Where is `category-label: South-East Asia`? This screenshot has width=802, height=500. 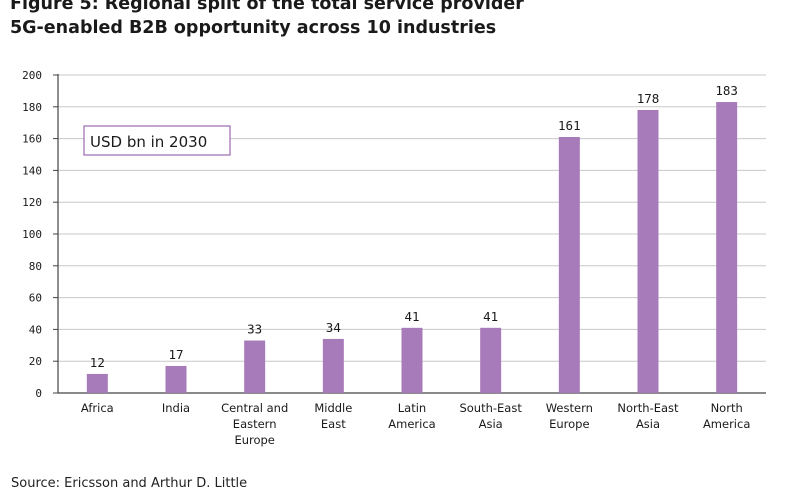 category-label: South-East Asia is located at coordinates (490, 416).